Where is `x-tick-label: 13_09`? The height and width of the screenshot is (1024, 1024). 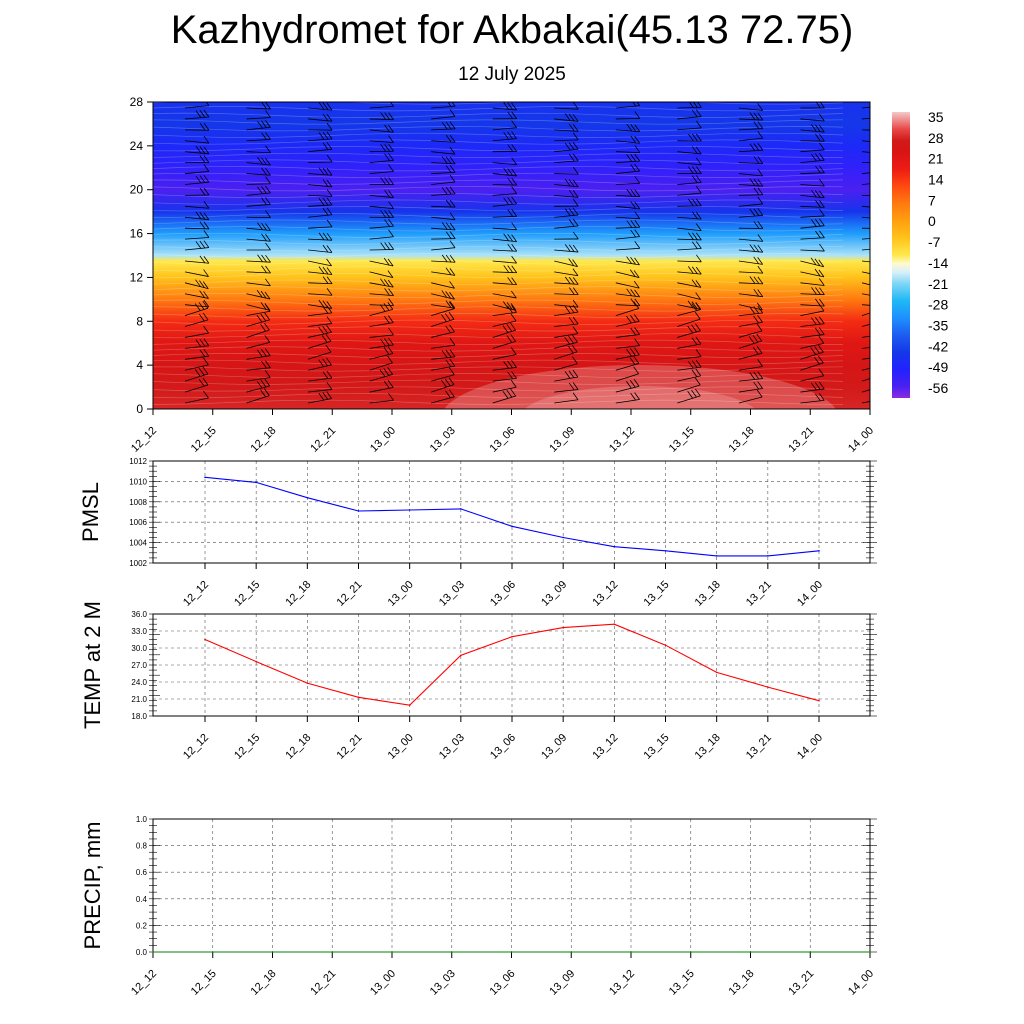
x-tick-label: 13_09 is located at coordinates (562, 983).